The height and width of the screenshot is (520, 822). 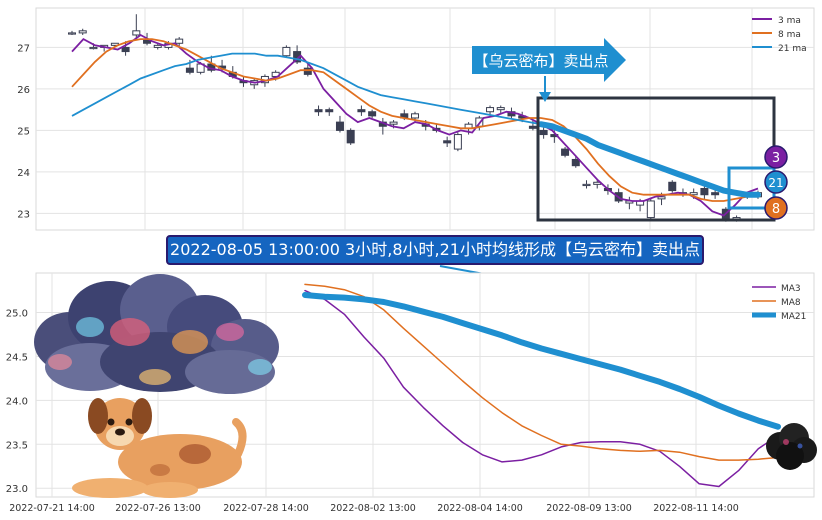 I want to click on badge-ma3-label: 3, so click(x=776, y=158).